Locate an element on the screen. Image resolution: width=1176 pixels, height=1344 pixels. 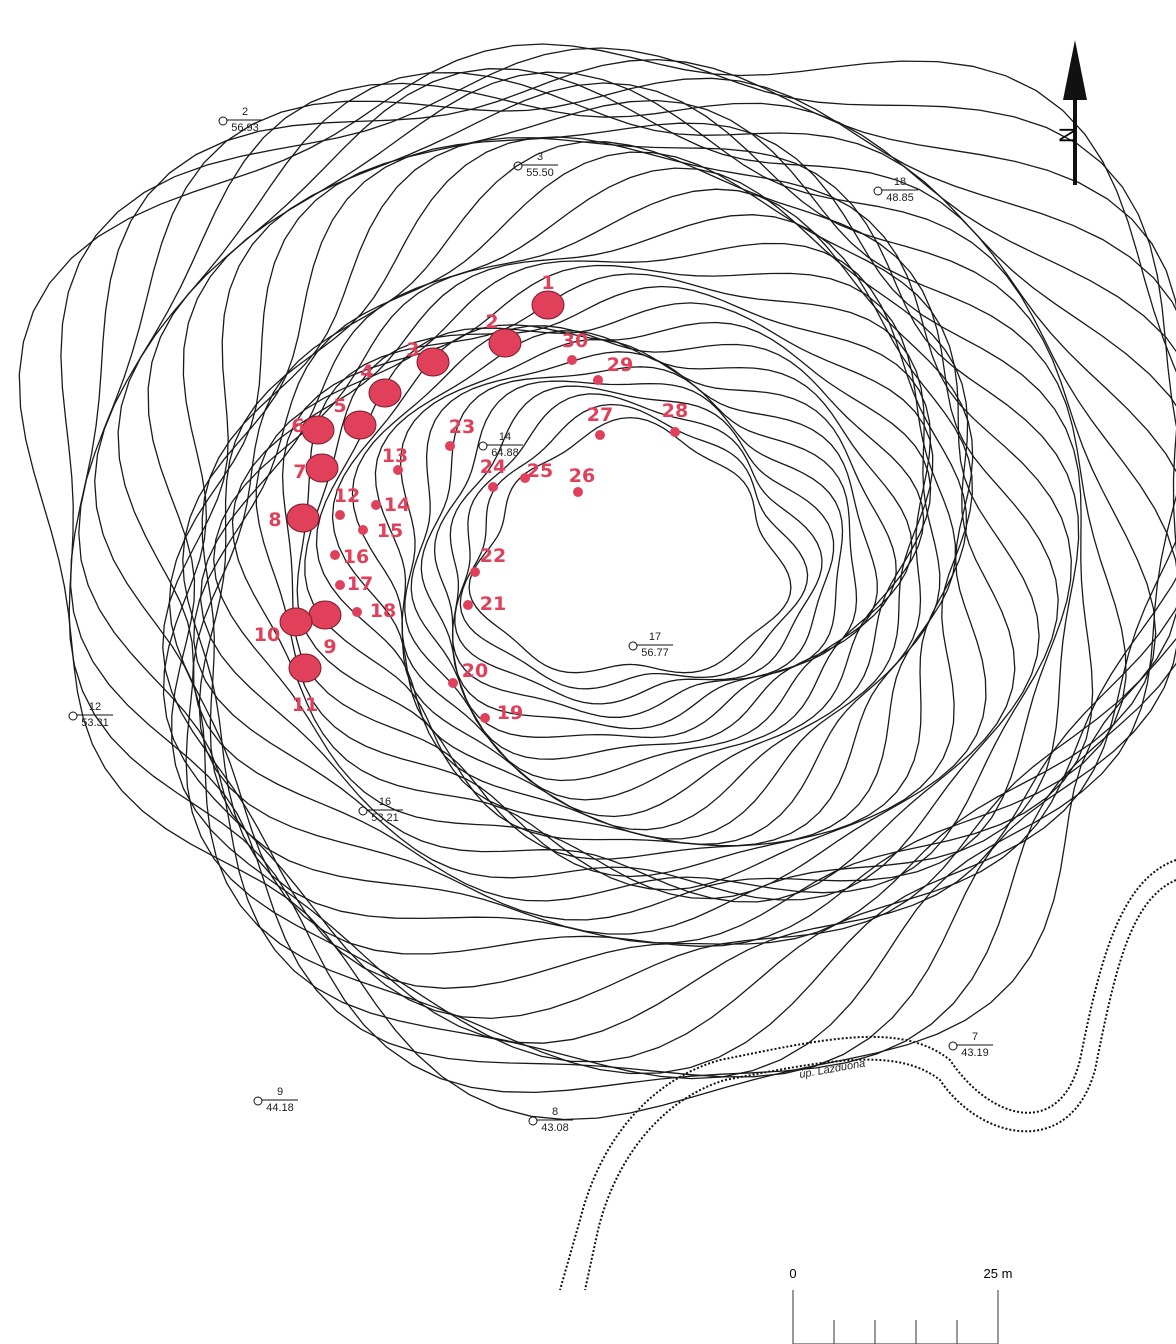
marker-label: 26 is located at coordinates (582, 476).